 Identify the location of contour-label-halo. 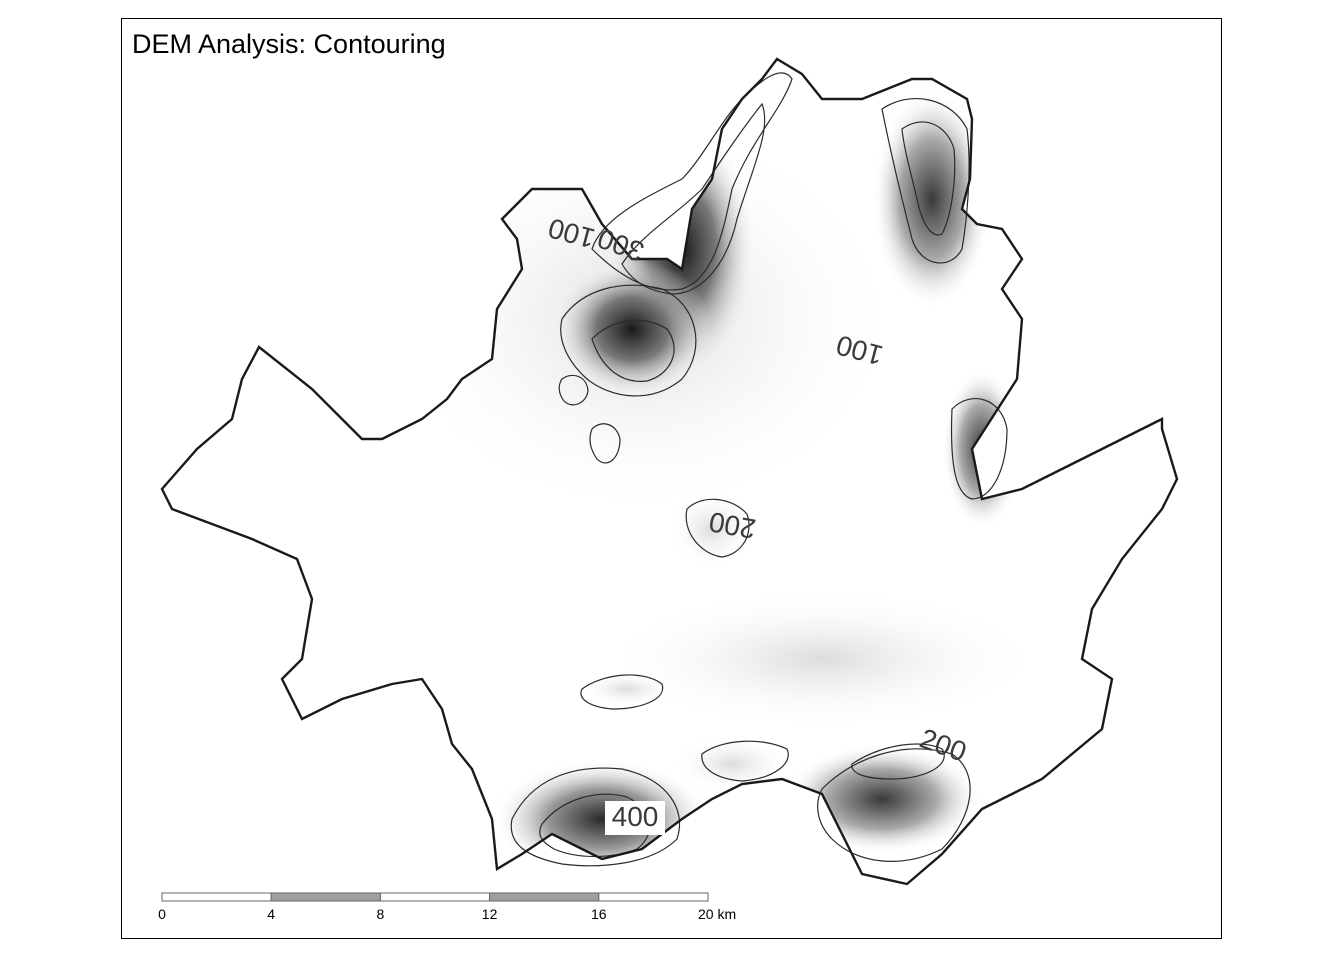
(635, 818).